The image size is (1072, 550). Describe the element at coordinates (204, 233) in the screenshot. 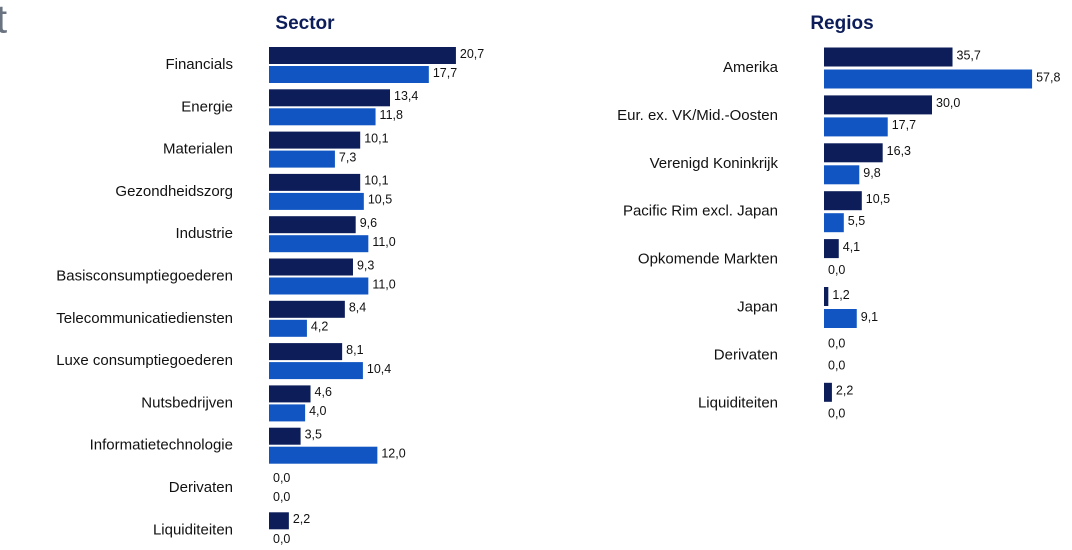

I see `category-label: Industrie` at that location.